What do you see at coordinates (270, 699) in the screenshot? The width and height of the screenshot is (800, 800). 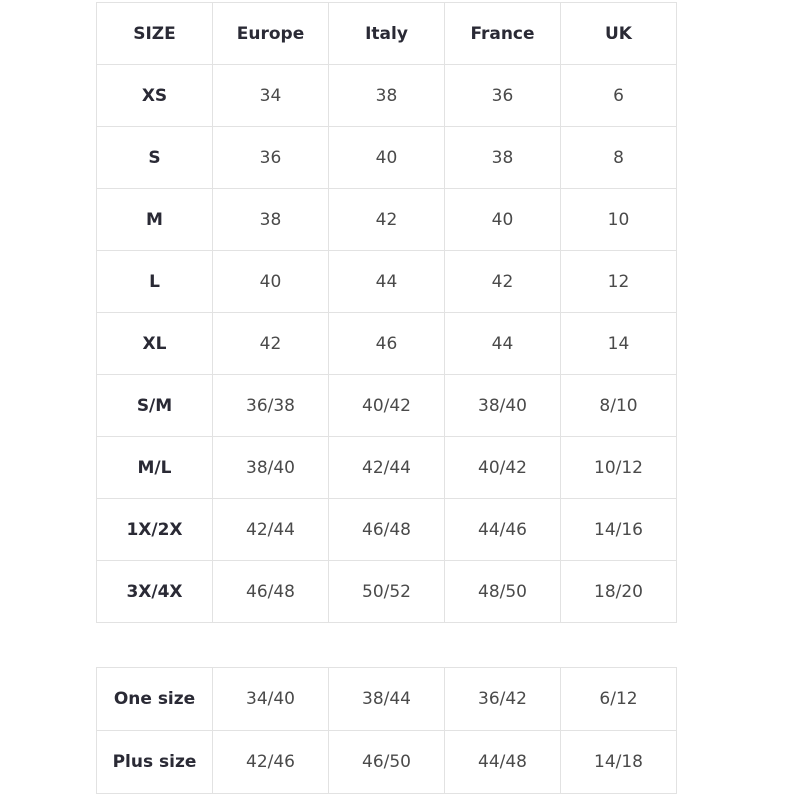 I see `size-value-cell: 34/40` at bounding box center [270, 699].